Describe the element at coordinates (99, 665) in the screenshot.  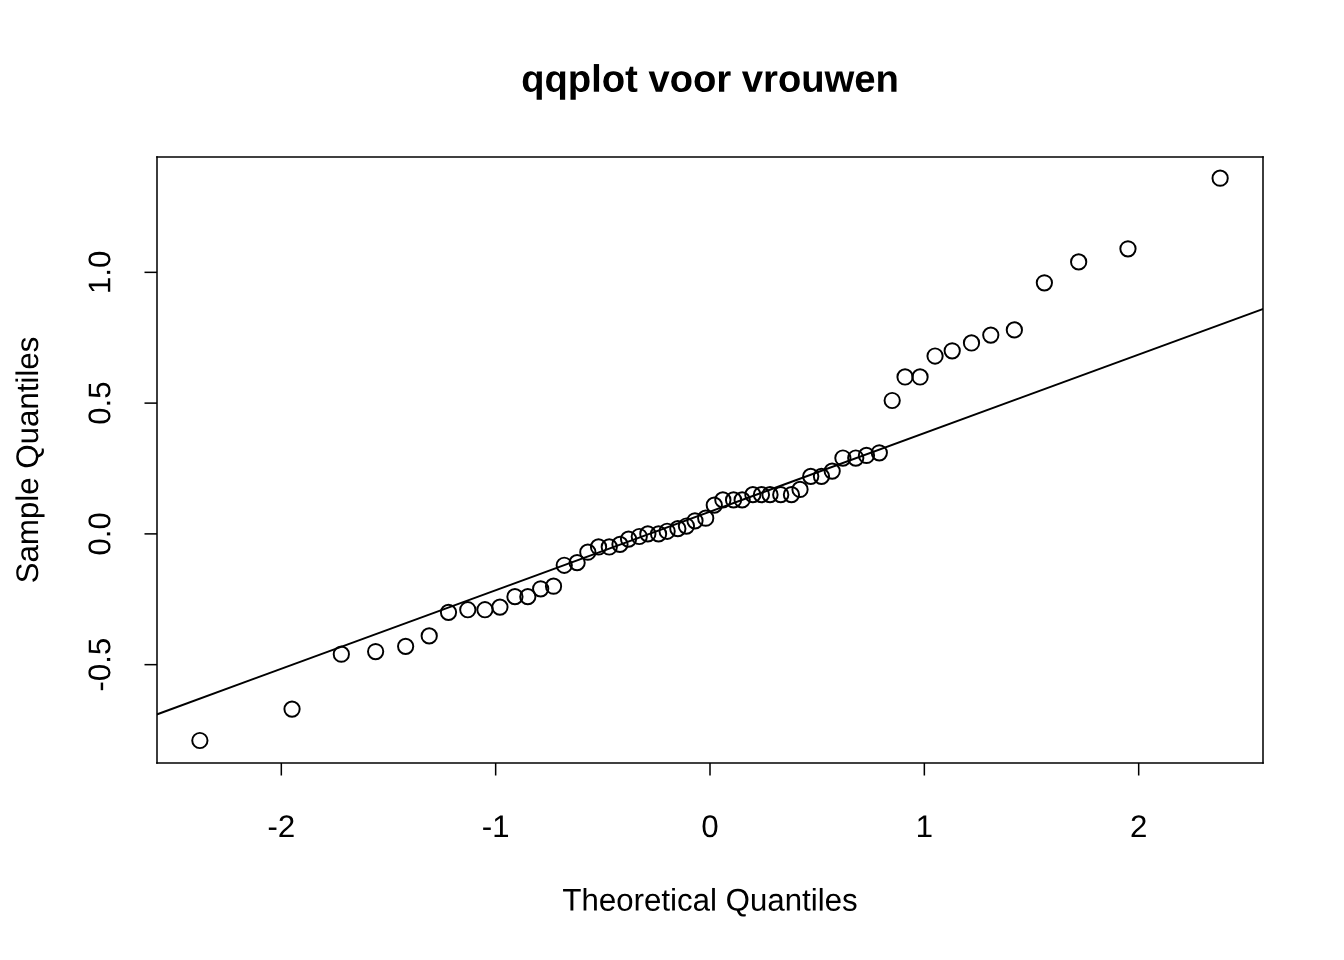
I see `y-tick-label: -0.5` at that location.